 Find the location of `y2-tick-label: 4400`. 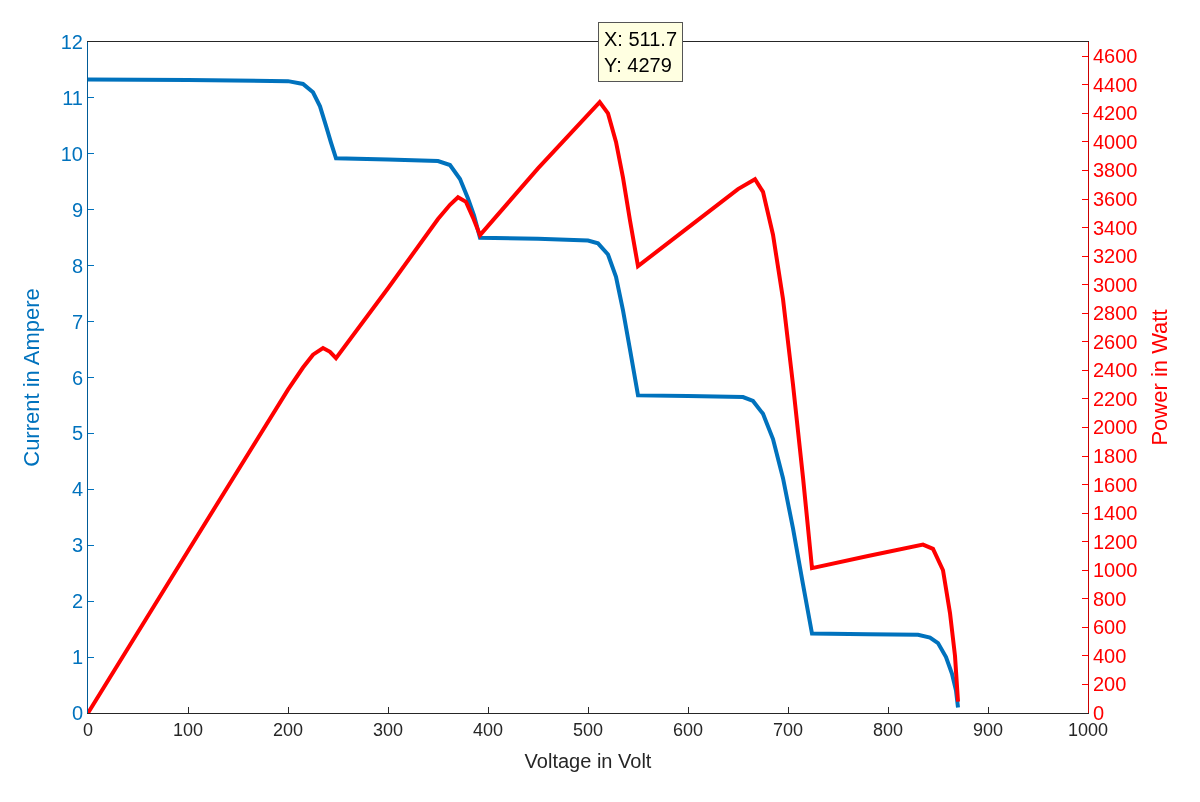

y2-tick-label: 4400 is located at coordinates (1115, 84).